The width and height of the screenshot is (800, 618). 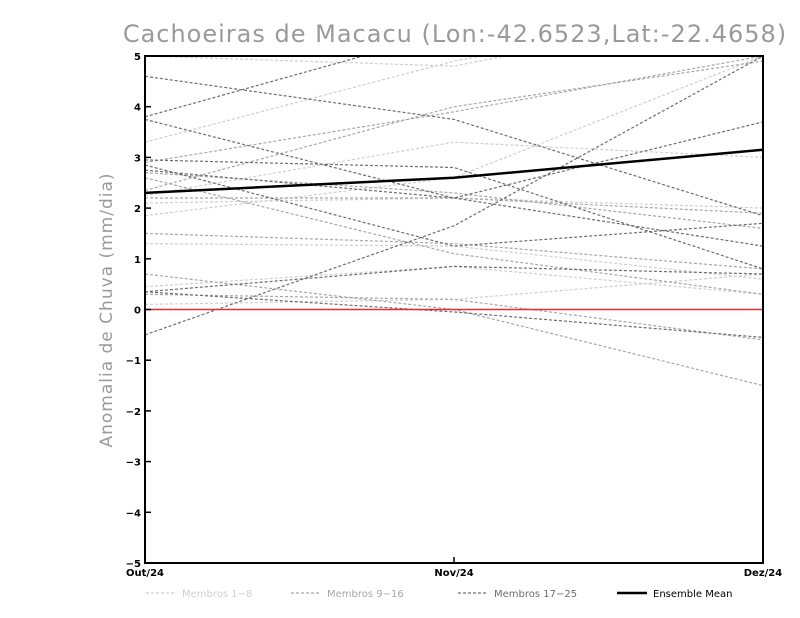 What do you see at coordinates (692, 594) in the screenshot?
I see `legend-label: Ensemble Mean` at bounding box center [692, 594].